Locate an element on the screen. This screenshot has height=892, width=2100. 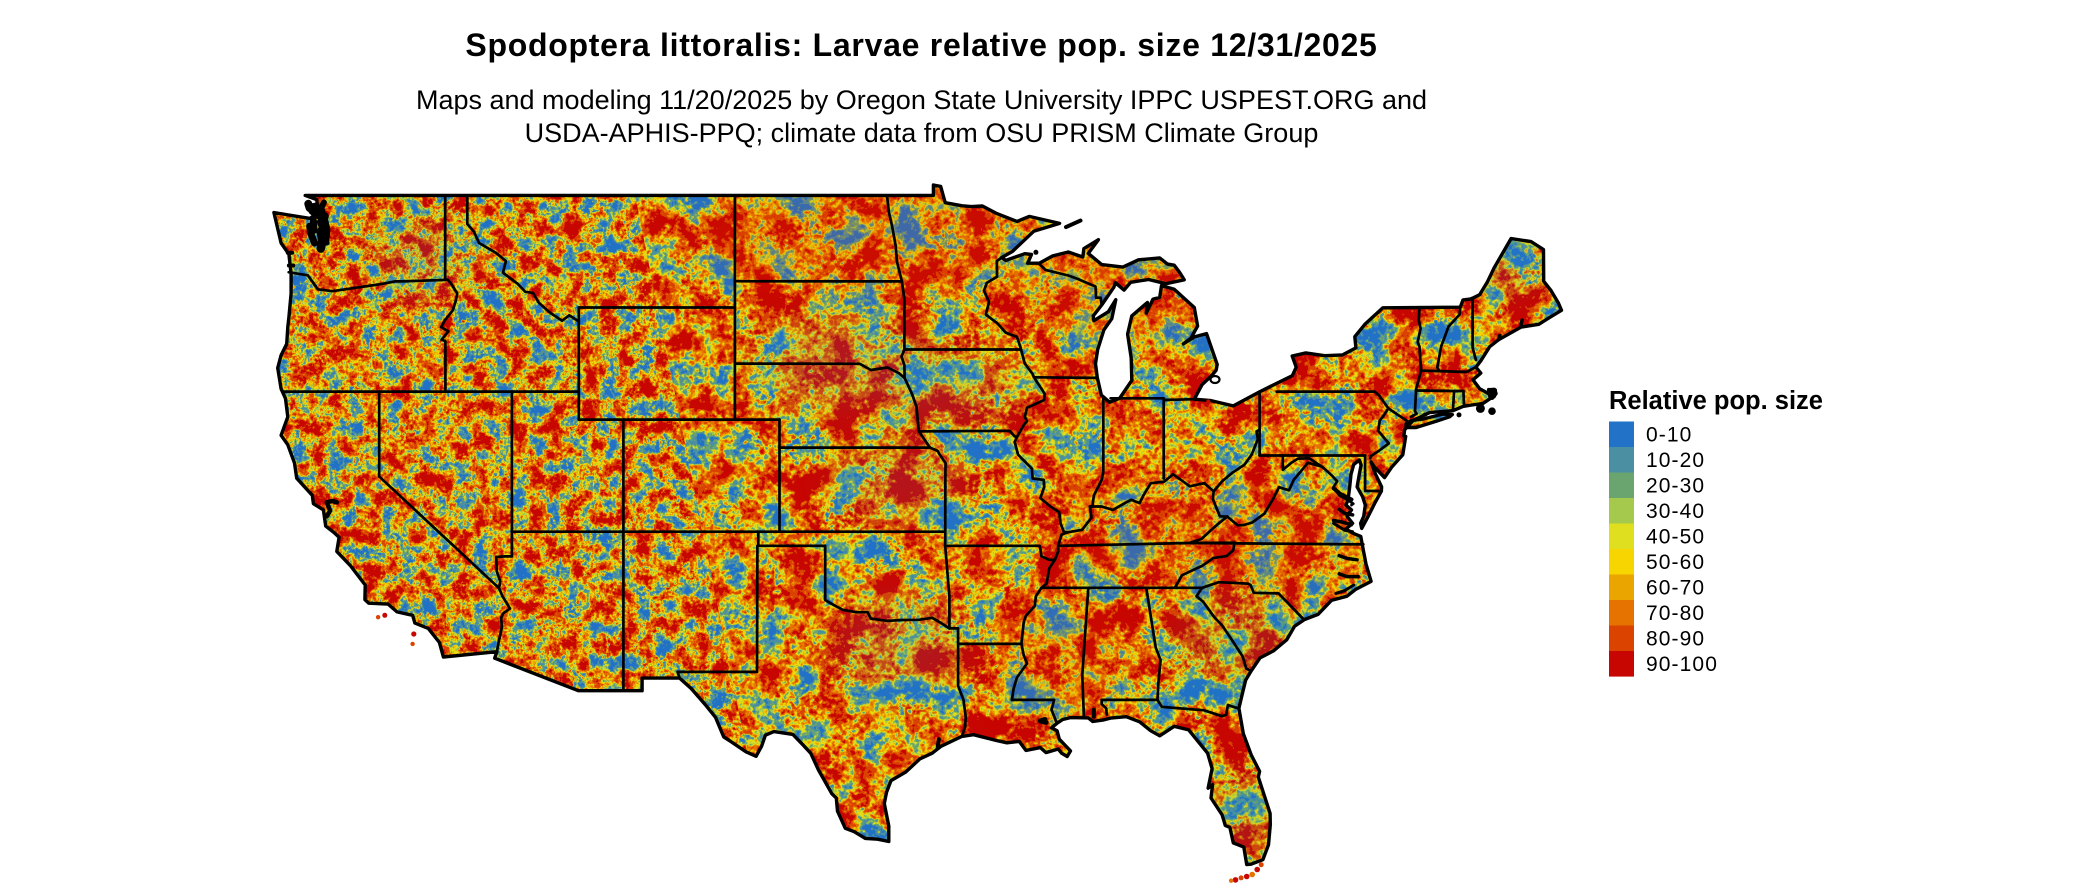
svg-text: 50-60 is located at coordinates (1675, 562).